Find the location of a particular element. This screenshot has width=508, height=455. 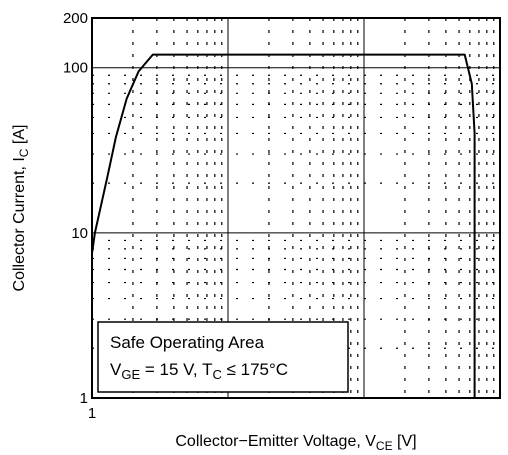

y-tick-label: 10 is located at coordinates (79, 233).